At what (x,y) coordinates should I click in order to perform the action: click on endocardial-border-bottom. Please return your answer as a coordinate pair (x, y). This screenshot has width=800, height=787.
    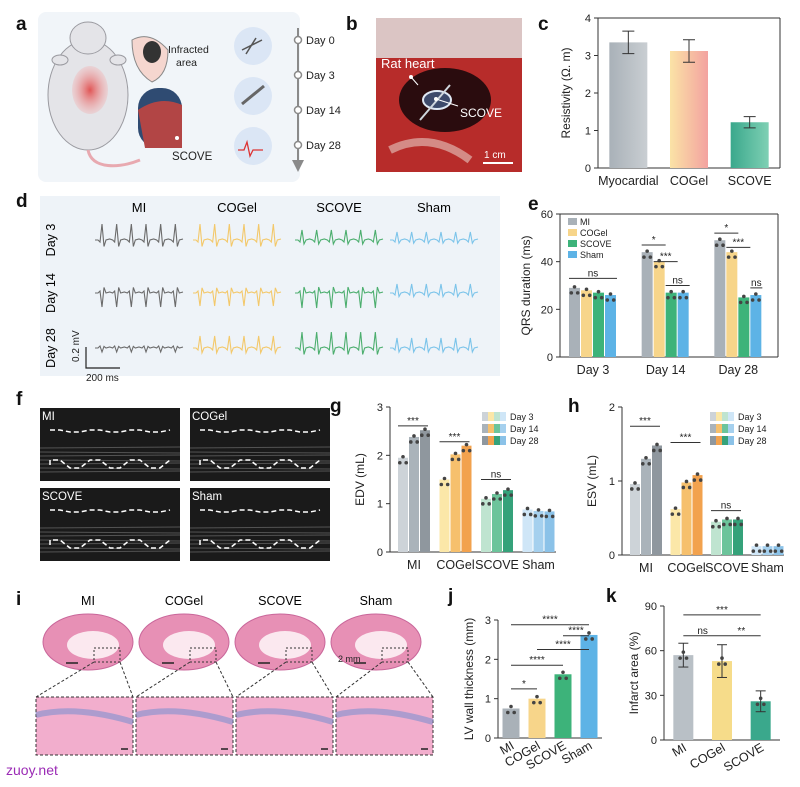
    Looking at the image, I should click on (110, 544).